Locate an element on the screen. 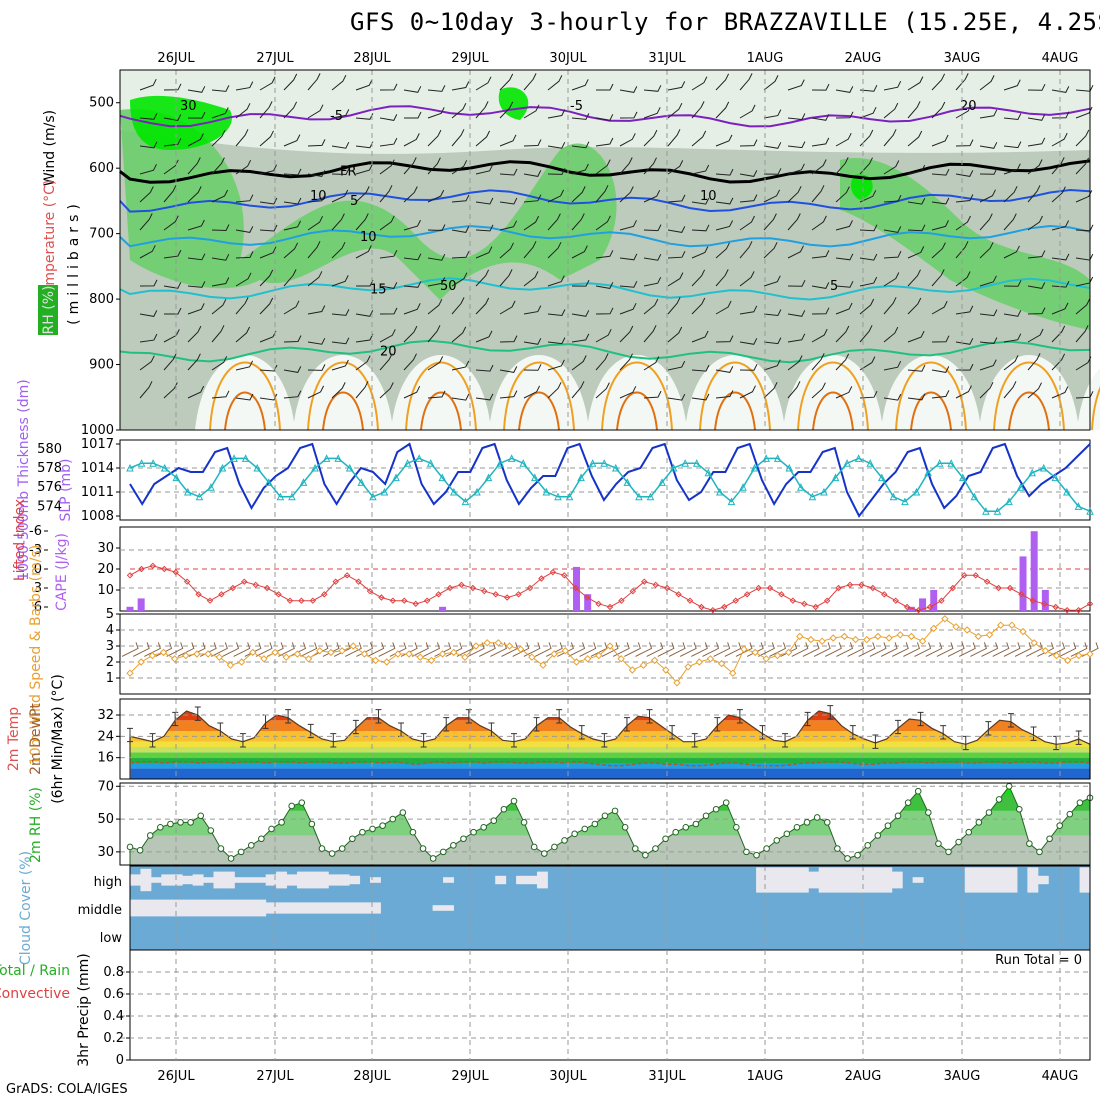 The width and height of the screenshot is (1100, 1100). date-label-top: 26JUL is located at coordinates (176, 58).